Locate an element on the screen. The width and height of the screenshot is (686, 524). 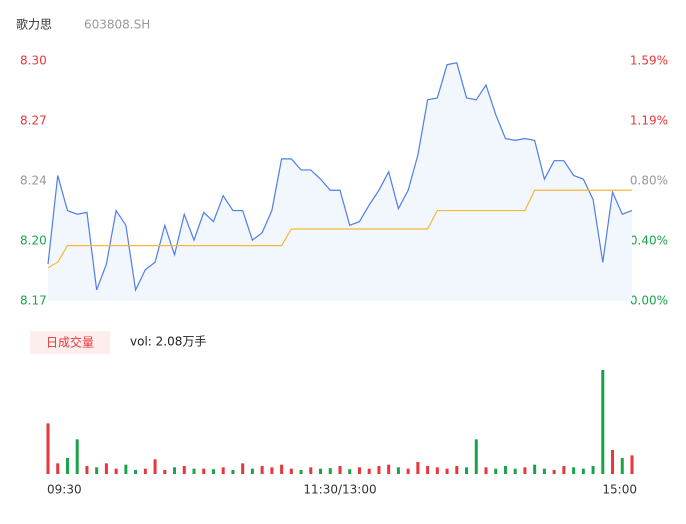
x-tick-label: 09:30 is located at coordinates (64, 490).